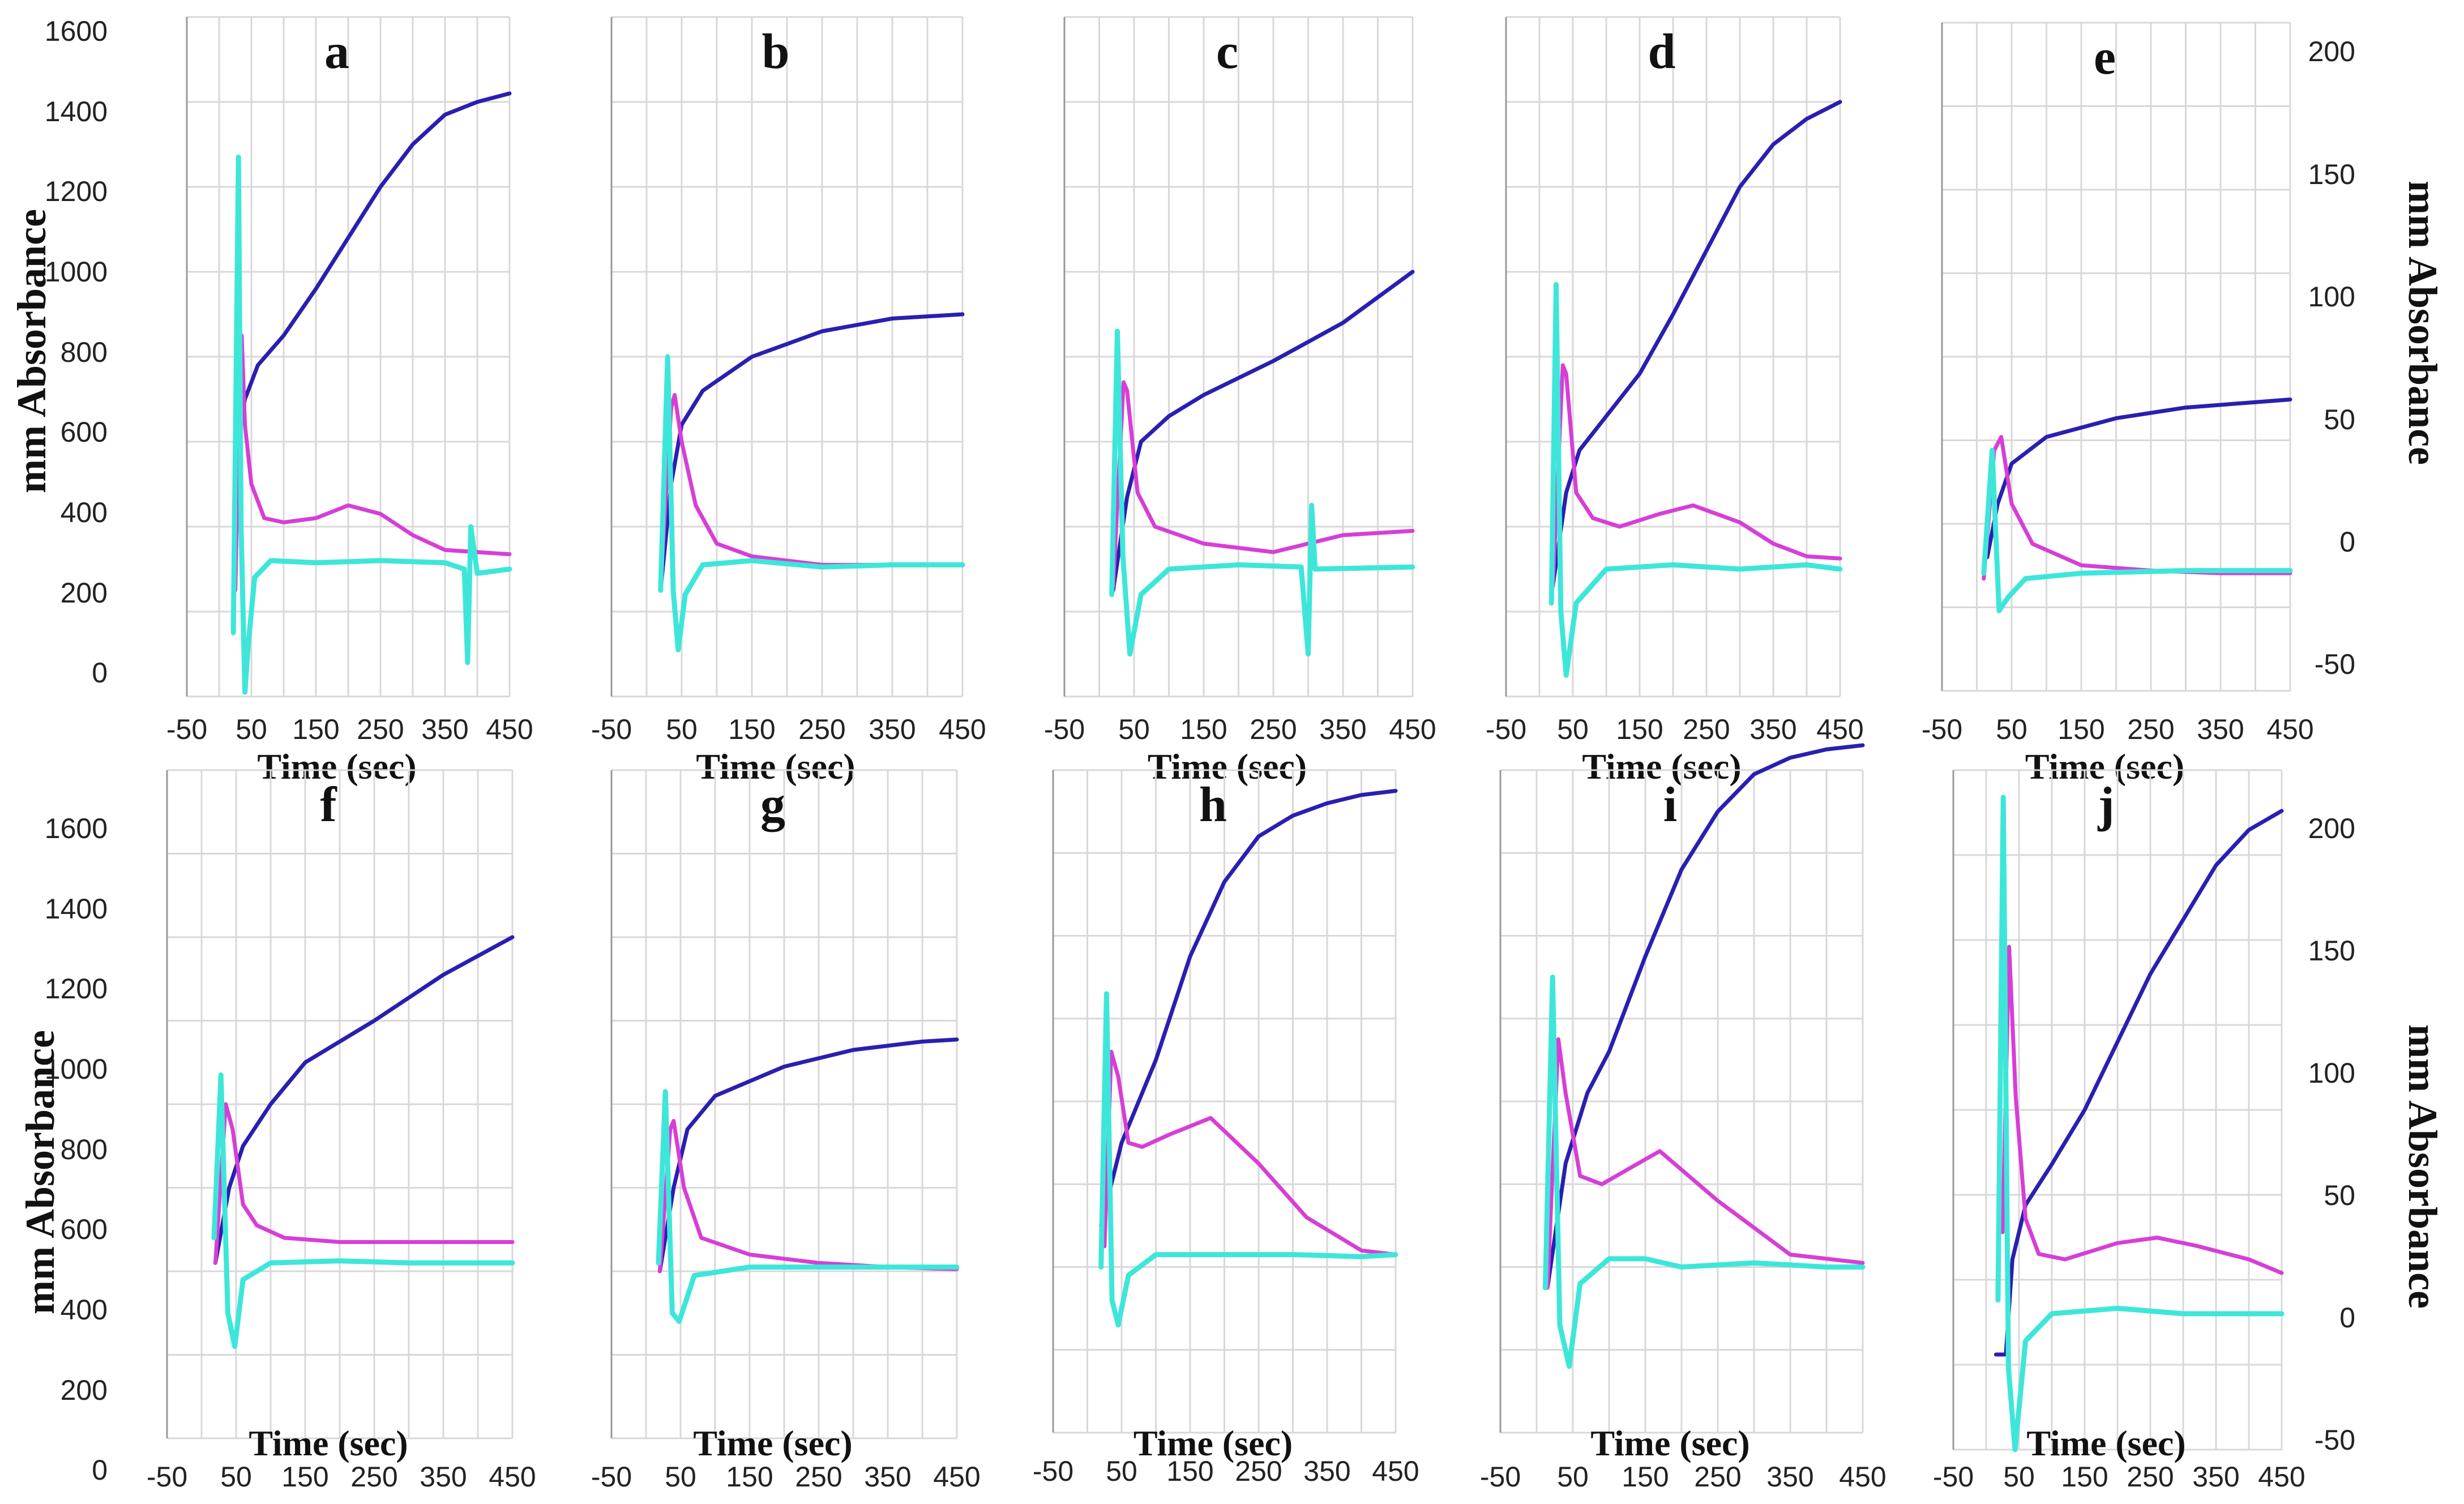  What do you see at coordinates (2331, 297) in the screenshot?
I see `right-tick: 100` at bounding box center [2331, 297].